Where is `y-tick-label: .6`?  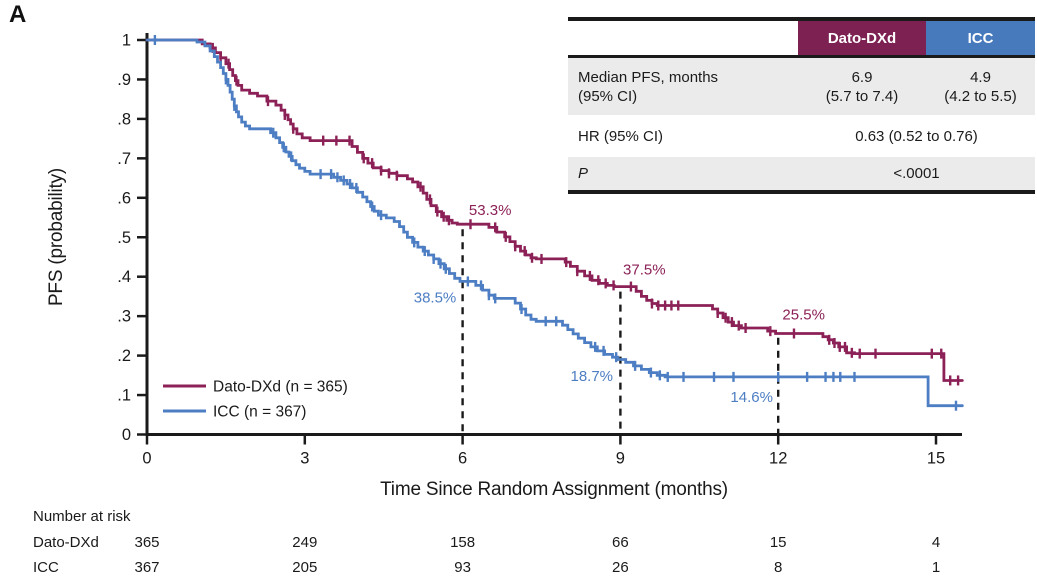
y-tick-label: .6 is located at coordinates (124, 198).